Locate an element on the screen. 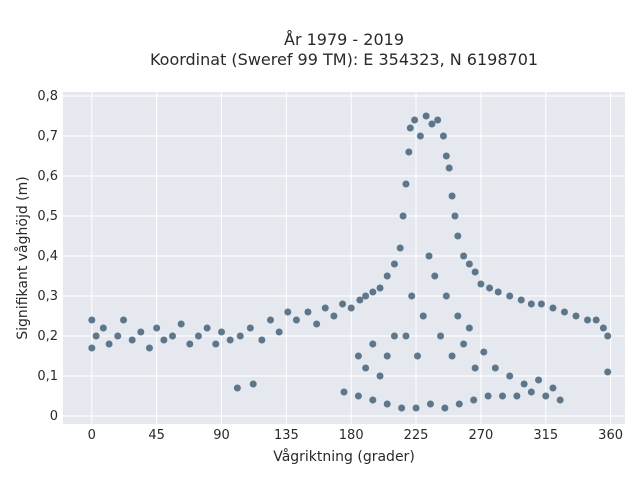  y-tick-label: 0,3 is located at coordinates (47, 296).